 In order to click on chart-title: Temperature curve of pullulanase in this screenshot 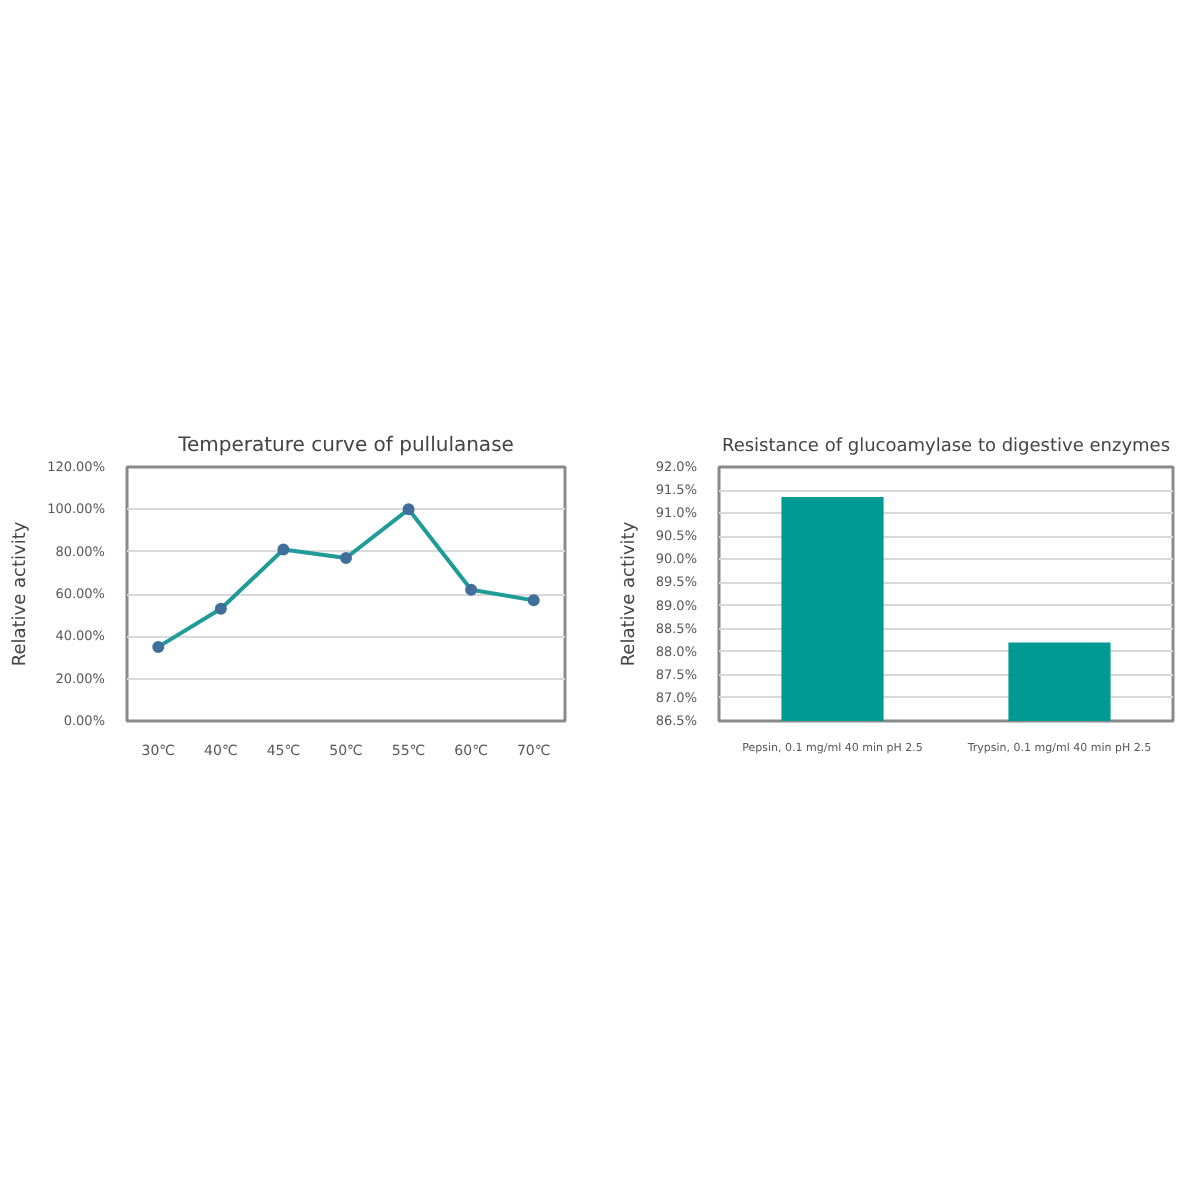, I will do `click(345, 446)`.